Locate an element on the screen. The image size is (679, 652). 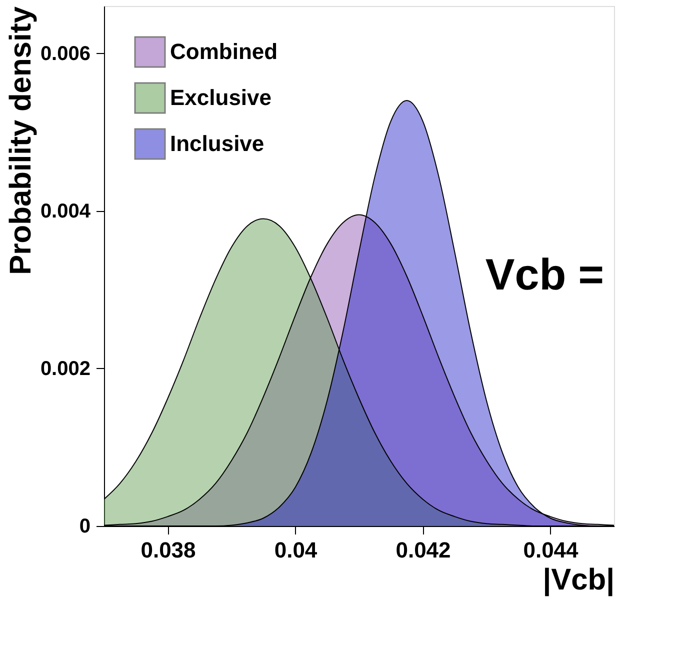
y-tick-label: 0.006 is located at coordinates (65, 53).